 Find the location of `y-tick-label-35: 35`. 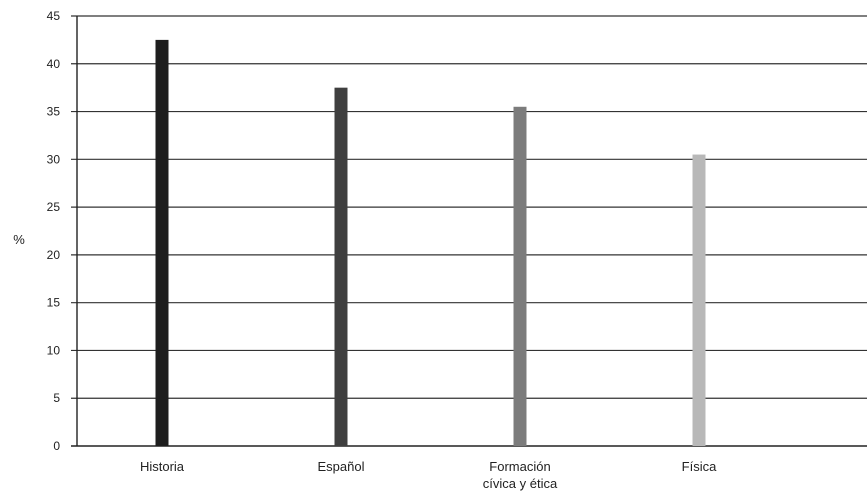

y-tick-label-35: 35 is located at coordinates (54, 112).